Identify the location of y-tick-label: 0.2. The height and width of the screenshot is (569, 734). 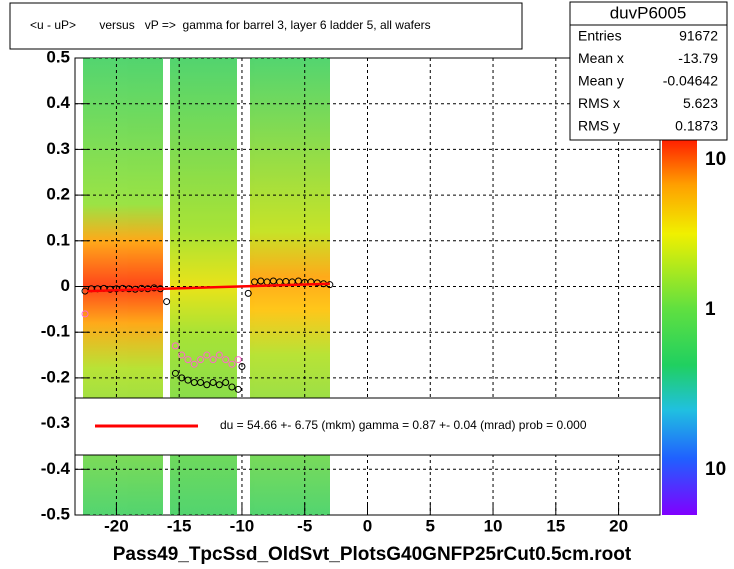
(58, 194).